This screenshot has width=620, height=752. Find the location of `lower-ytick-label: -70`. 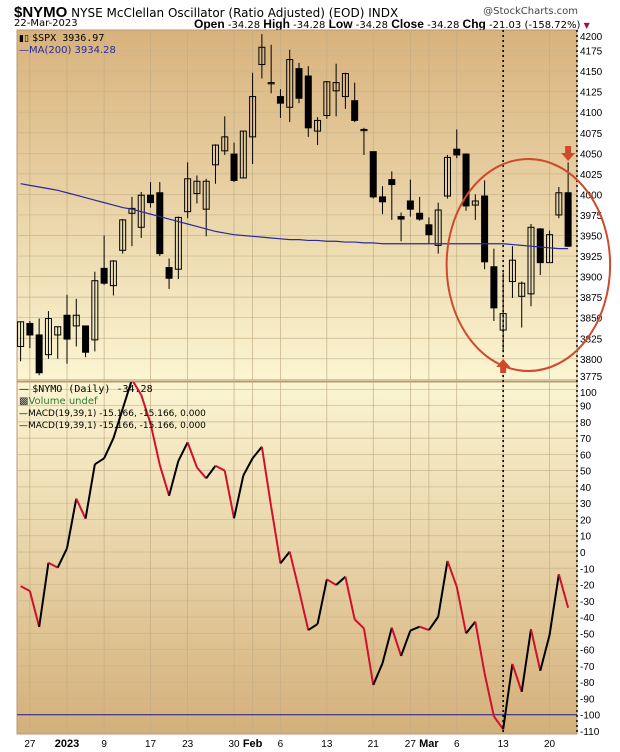

lower-ytick-label: -70 is located at coordinates (587, 667).